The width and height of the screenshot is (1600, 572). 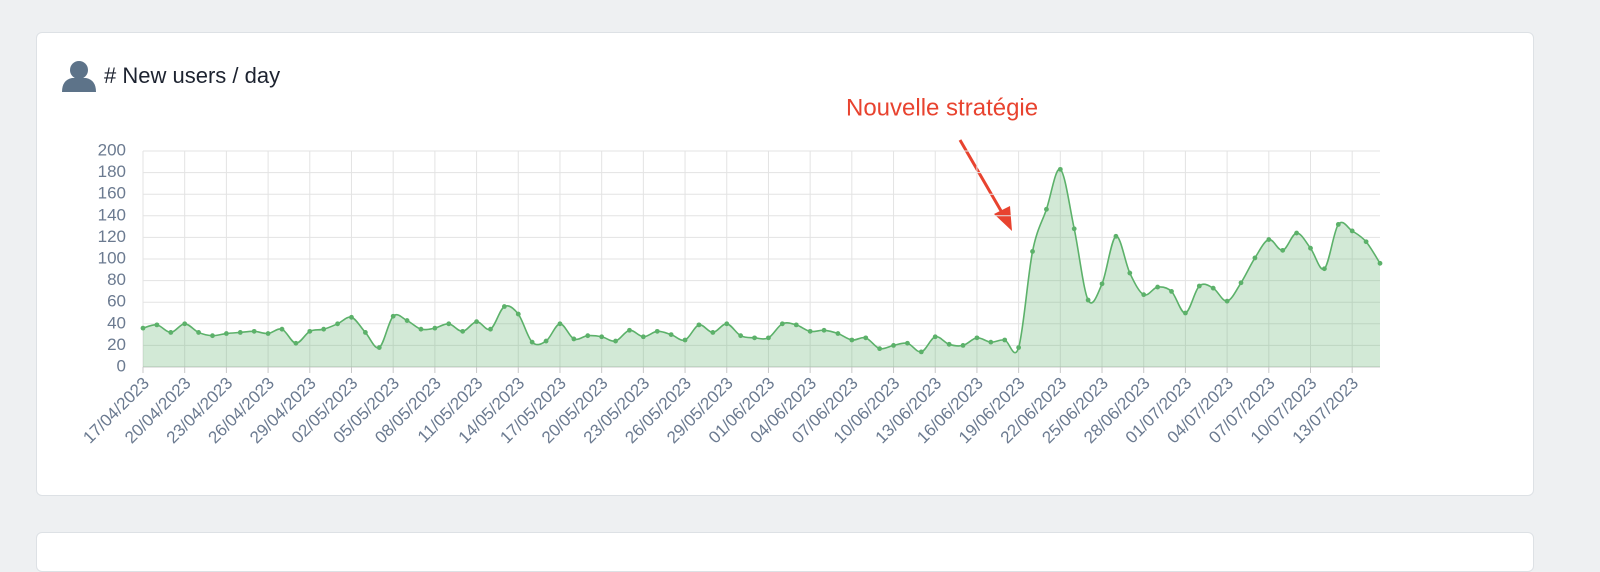 I want to click on chart-title: # New users / day, so click(x=192, y=75).